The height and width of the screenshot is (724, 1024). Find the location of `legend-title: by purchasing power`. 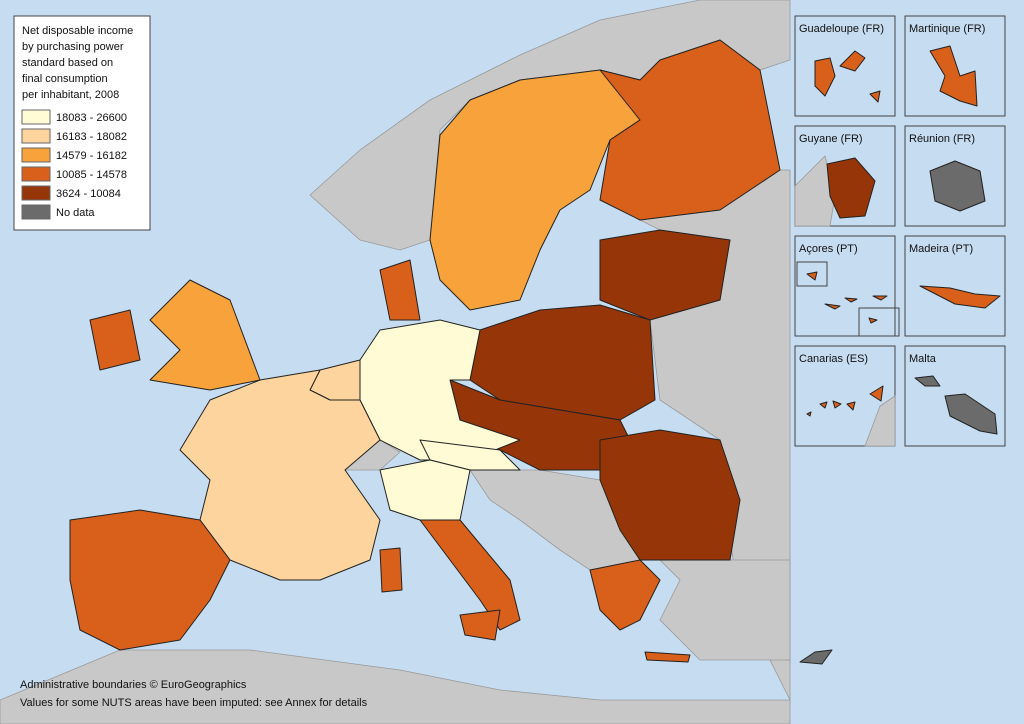

legend-title: by purchasing power is located at coordinates (73, 47).